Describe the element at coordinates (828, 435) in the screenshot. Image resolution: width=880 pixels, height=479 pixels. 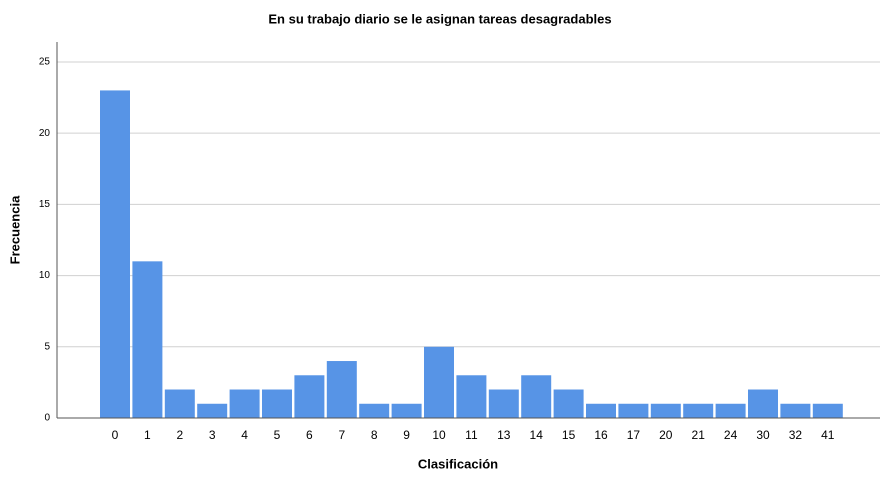
I see `x-tick-label: 41` at that location.